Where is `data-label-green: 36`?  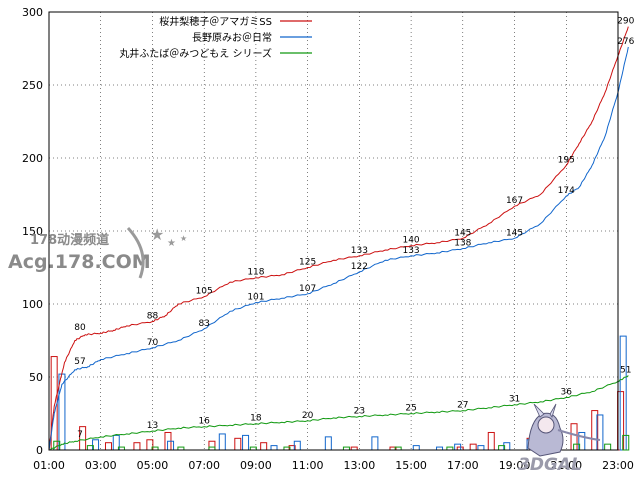 data-label-green: 36 is located at coordinates (567, 392).